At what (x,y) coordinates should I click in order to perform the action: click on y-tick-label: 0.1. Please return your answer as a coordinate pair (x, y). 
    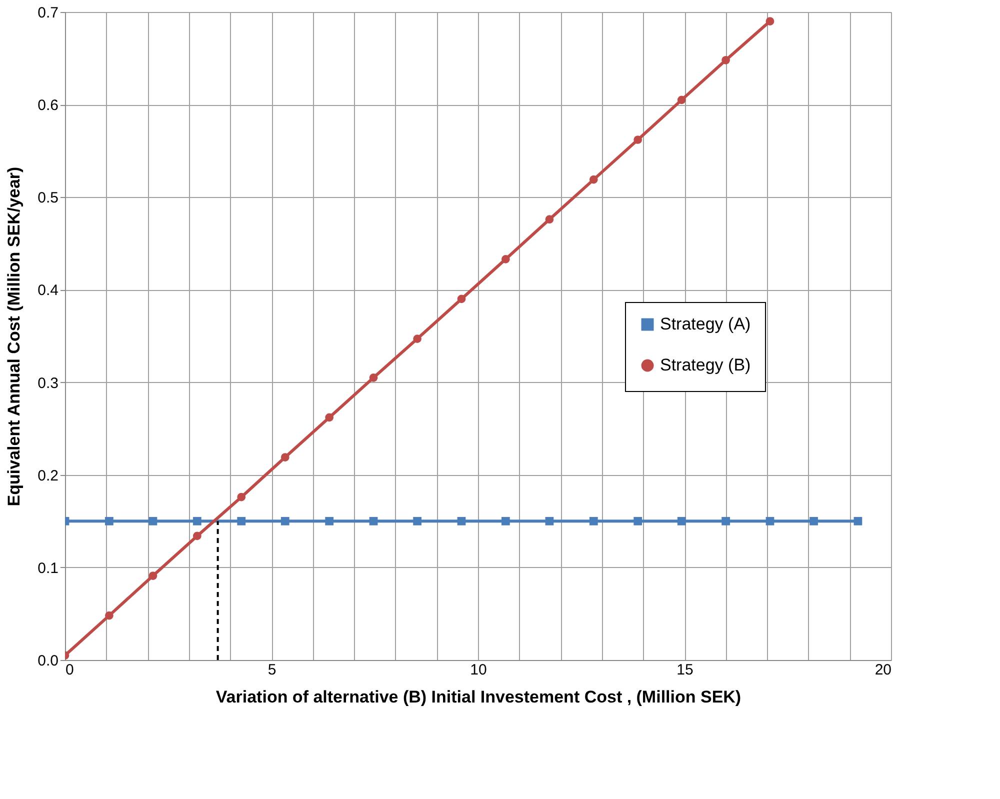
    Looking at the image, I should click on (48, 568).